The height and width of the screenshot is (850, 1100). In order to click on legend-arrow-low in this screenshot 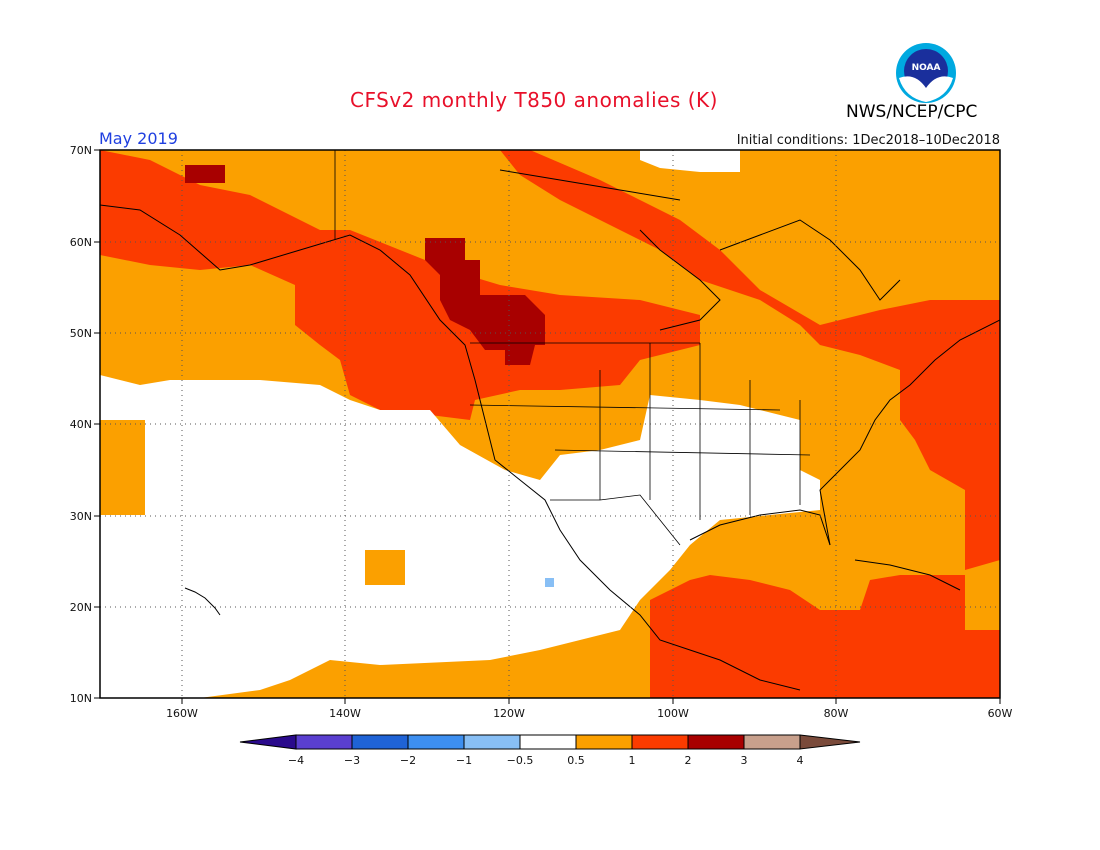, I will do `click(268, 742)`.